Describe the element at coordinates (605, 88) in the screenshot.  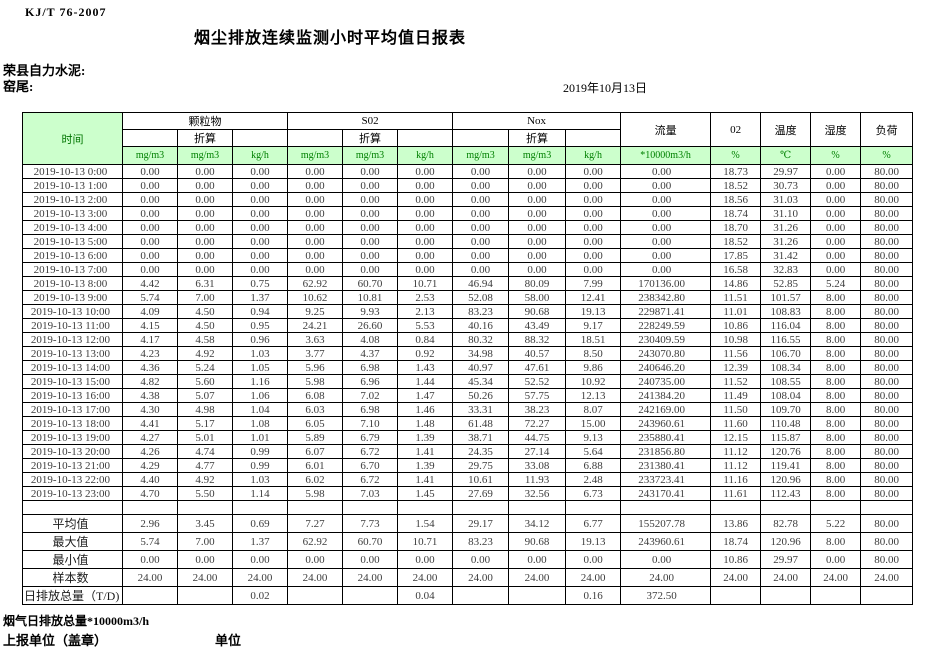
I see `report-date: 2019年10月13日` at that location.